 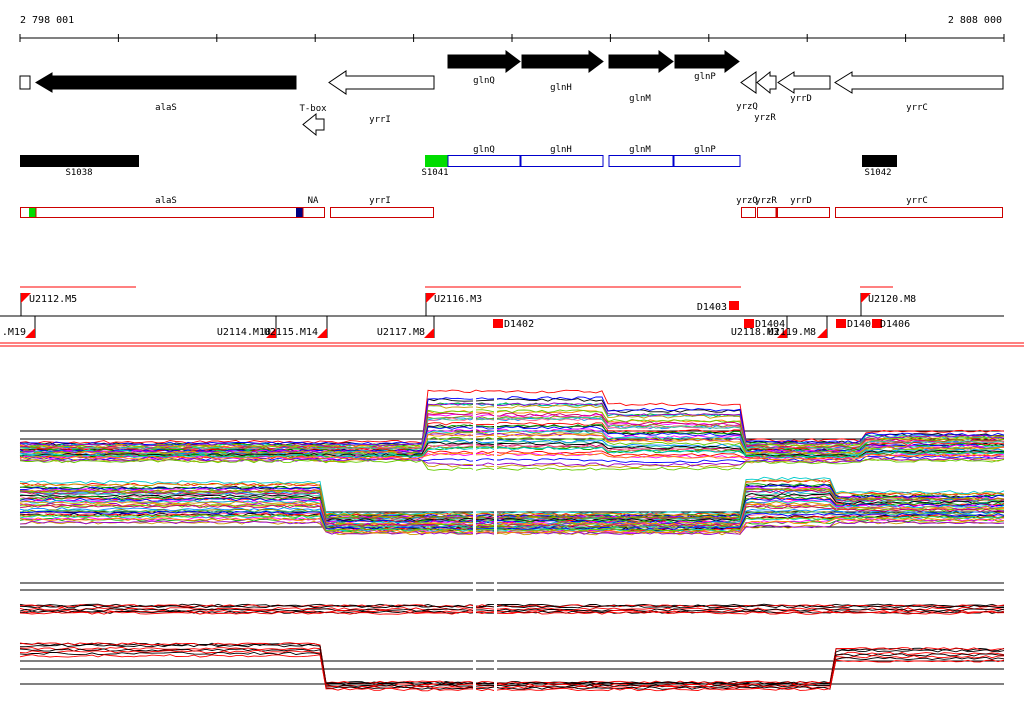 I want to click on transcript-box-yrrD, so click(x=803, y=212).